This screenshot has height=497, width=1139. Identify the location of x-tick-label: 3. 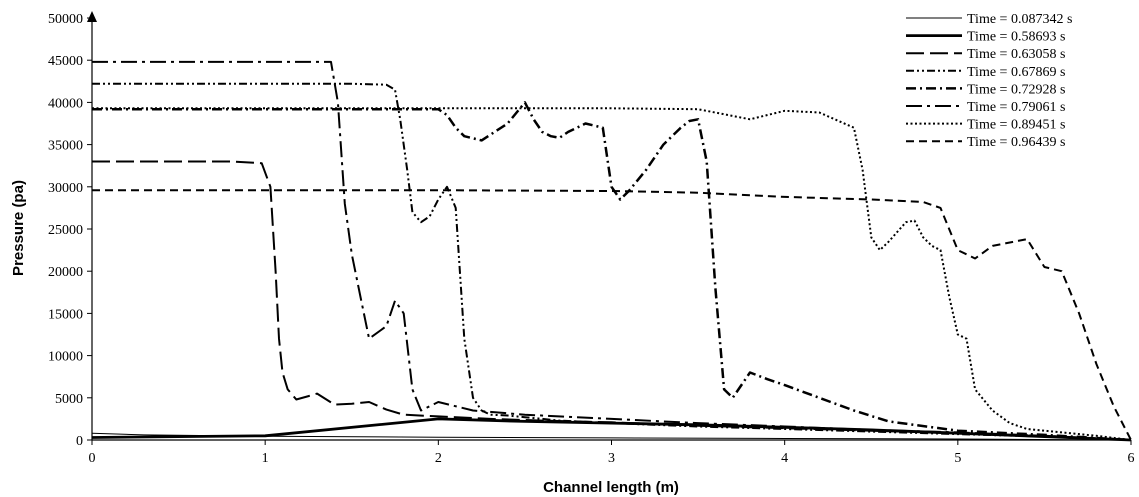
(611, 458).